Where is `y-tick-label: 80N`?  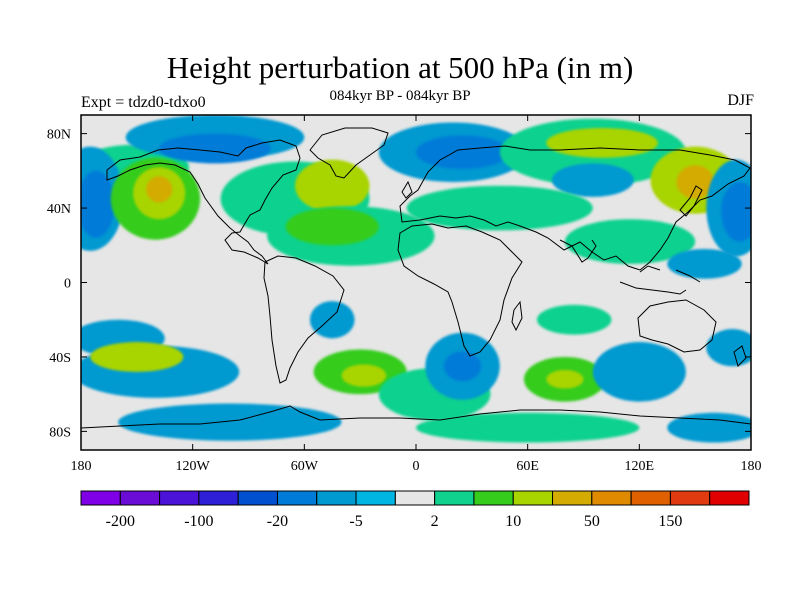
y-tick-label: 80N is located at coordinates (59, 135).